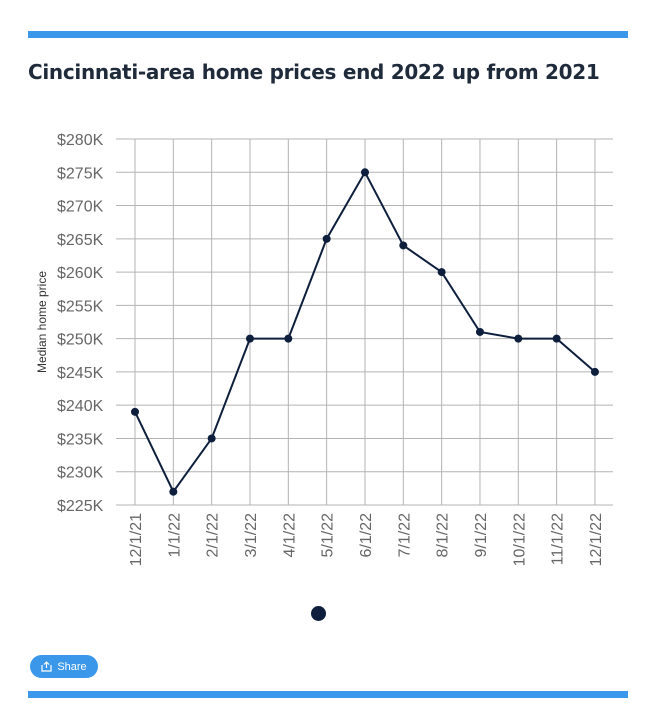 The height and width of the screenshot is (711, 650). What do you see at coordinates (213, 535) in the screenshot?
I see `x-tick-label: 2/1/22` at bounding box center [213, 535].